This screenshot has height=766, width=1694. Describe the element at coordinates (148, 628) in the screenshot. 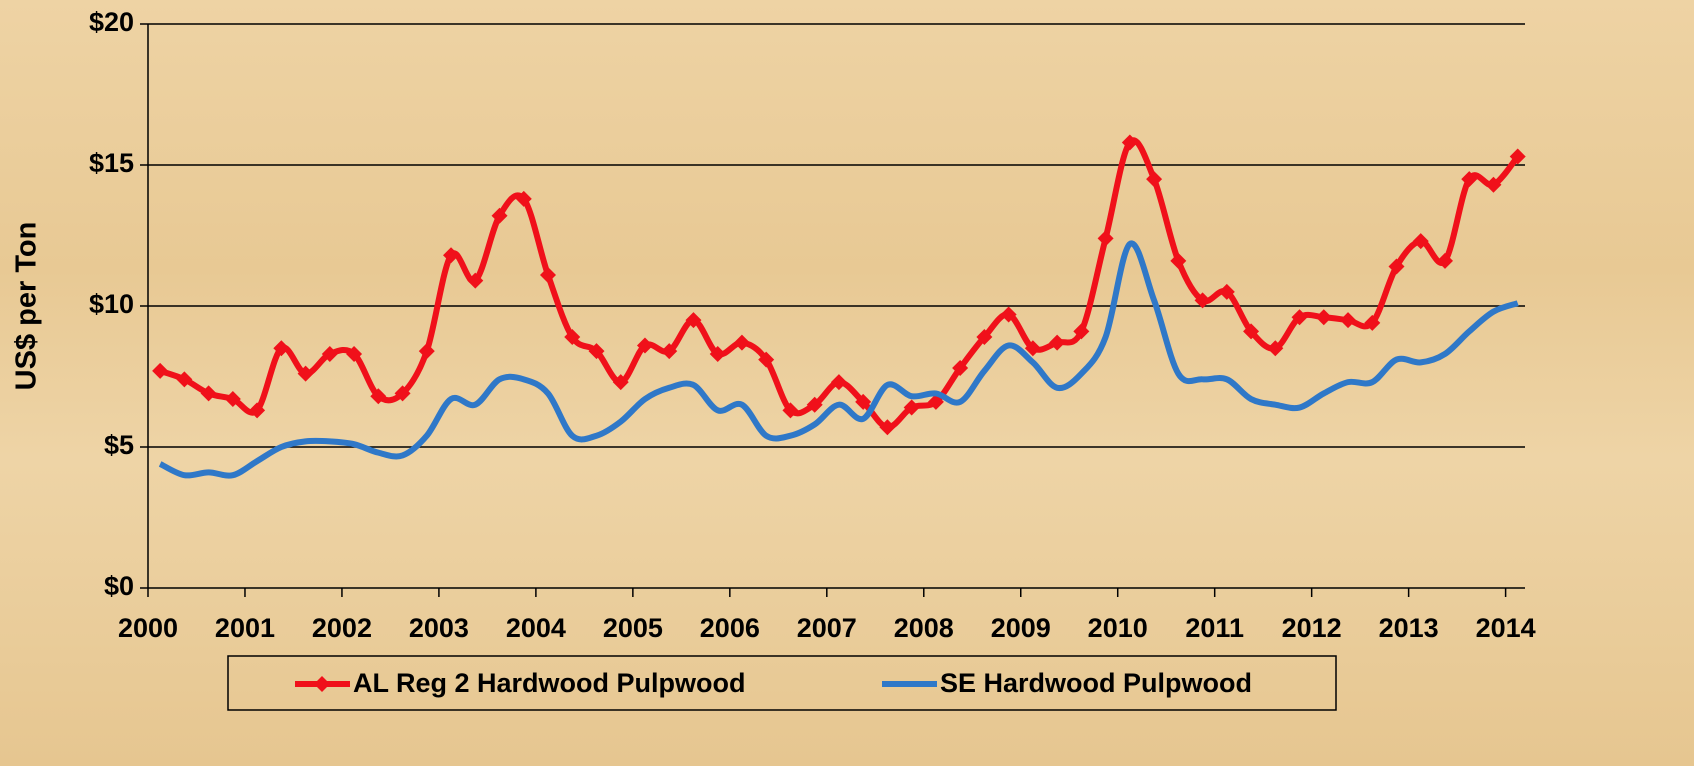

I see `x-tick-label: 2000` at that location.